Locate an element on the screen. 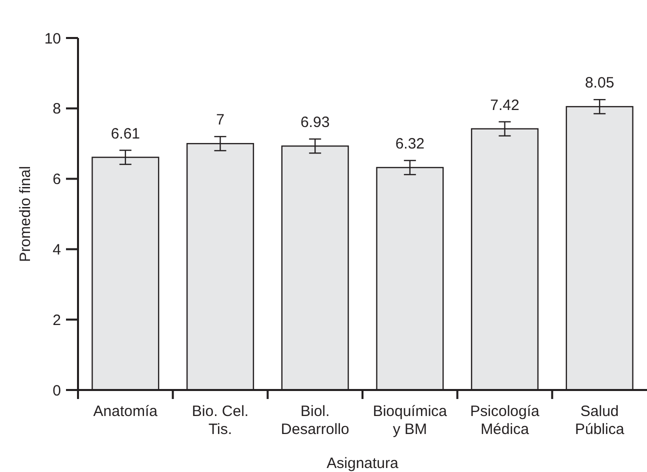 This screenshot has height=472, width=647. x-tick-label: Psicología Médica is located at coordinates (505, 420).